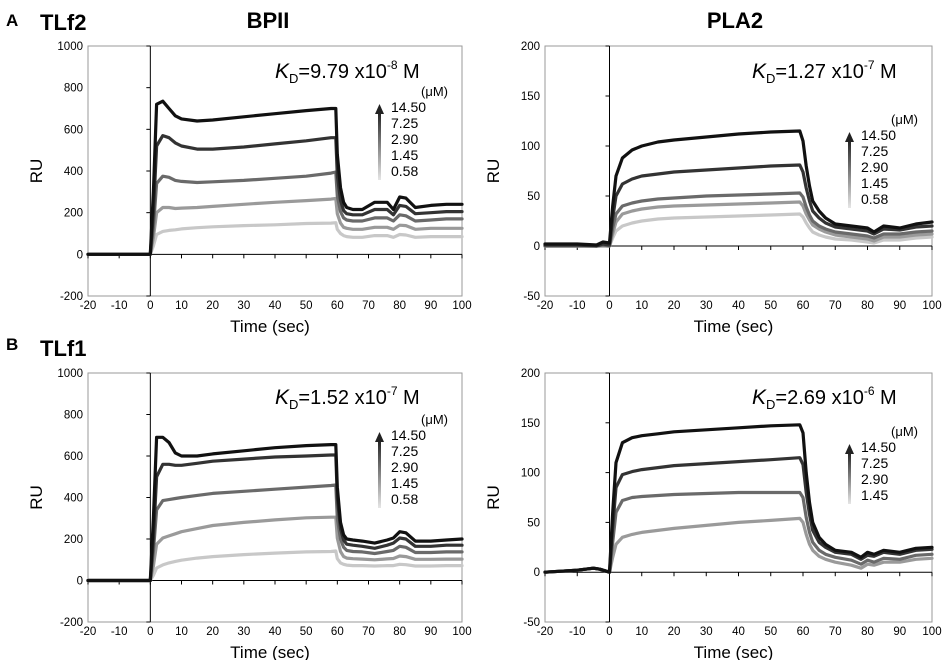 This screenshot has height=660, width=948. What do you see at coordinates (869, 391) in the screenshot?
I see `kd-exponent: -6` at bounding box center [869, 391].